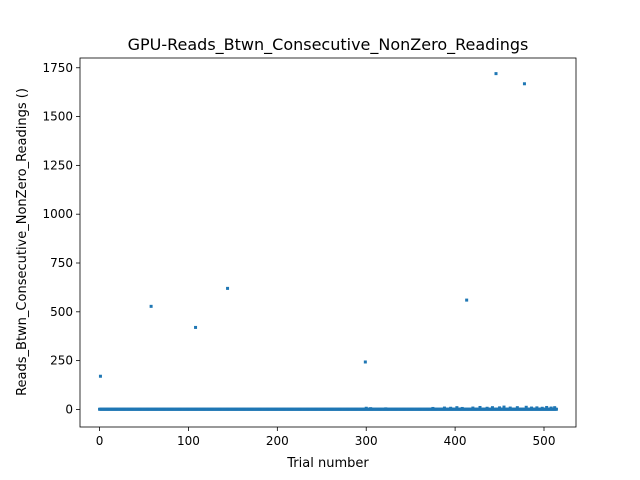 This screenshot has height=480, width=640. I want to click on x-tick-label: 500, so click(544, 441).